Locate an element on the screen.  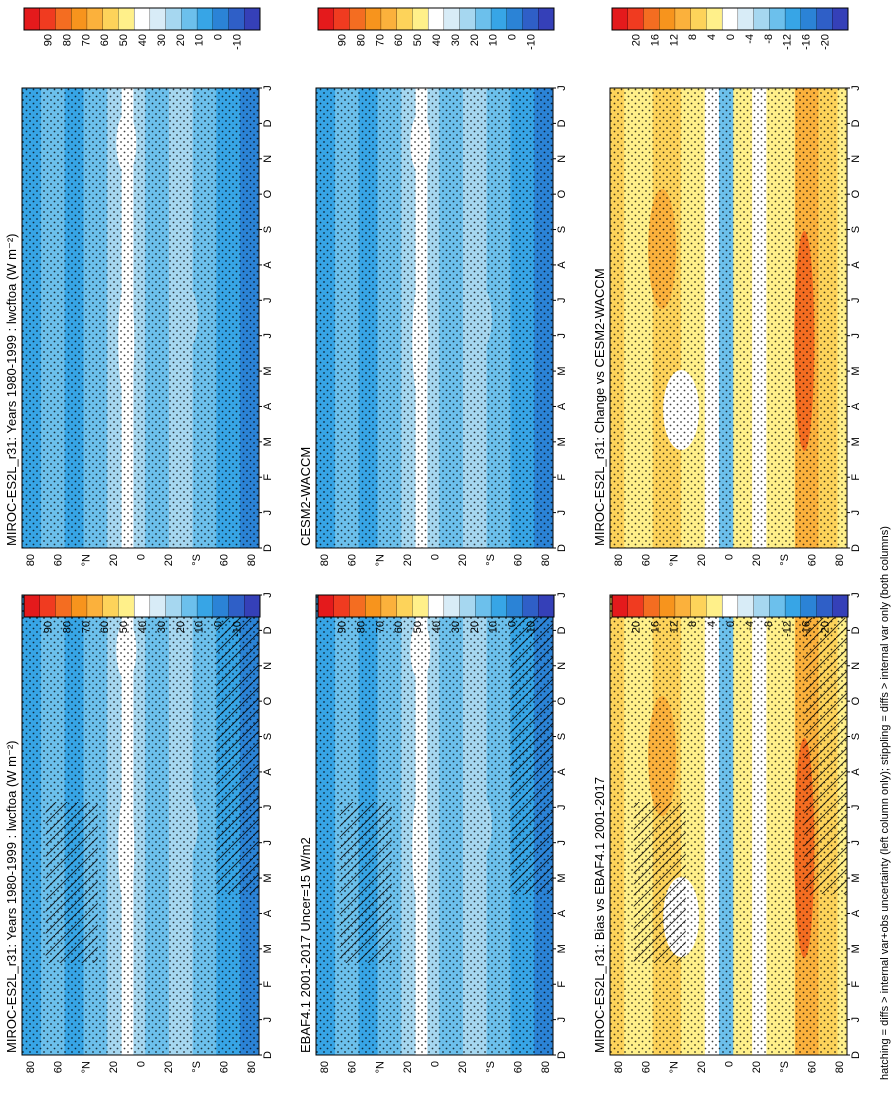
panel-title: MIROC-ES2L_r31: Change vs CESM2-WACCM is located at coordinates (599, 407).